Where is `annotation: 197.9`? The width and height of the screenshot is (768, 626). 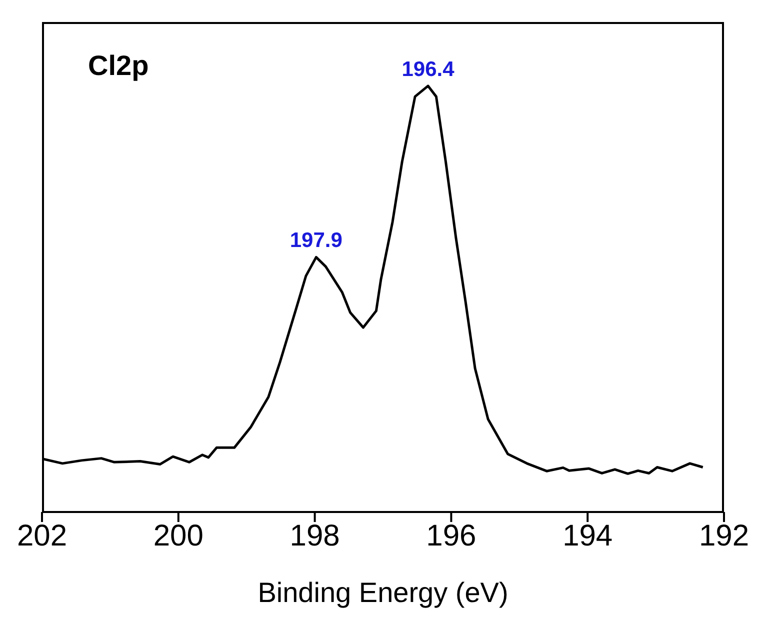
annotation: 197.9 is located at coordinates (316, 240).